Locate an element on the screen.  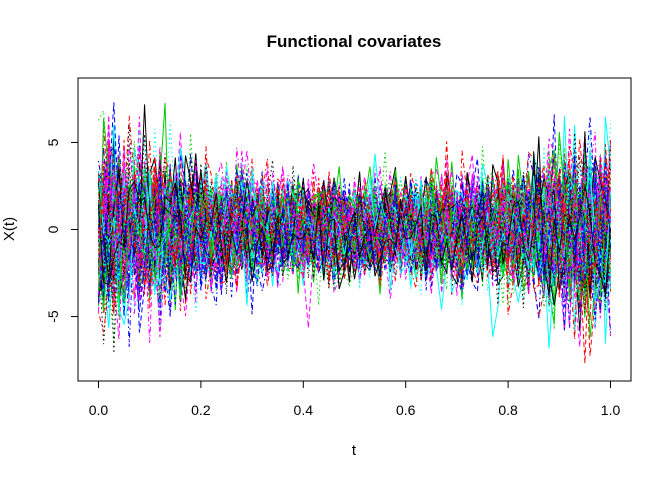
y-axis: -5 0 5 is located at coordinates (62, 230).